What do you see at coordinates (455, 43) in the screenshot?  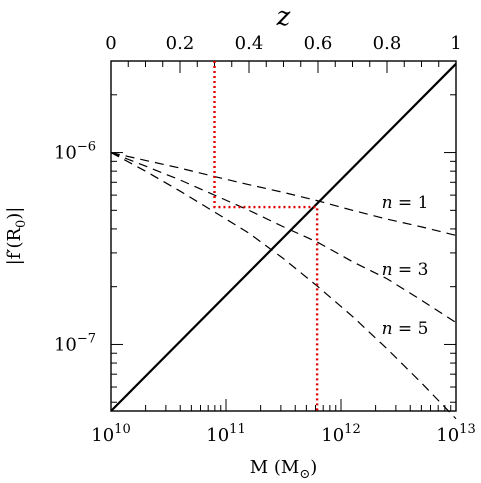 I see `top-tick-label: 1` at bounding box center [455, 43].